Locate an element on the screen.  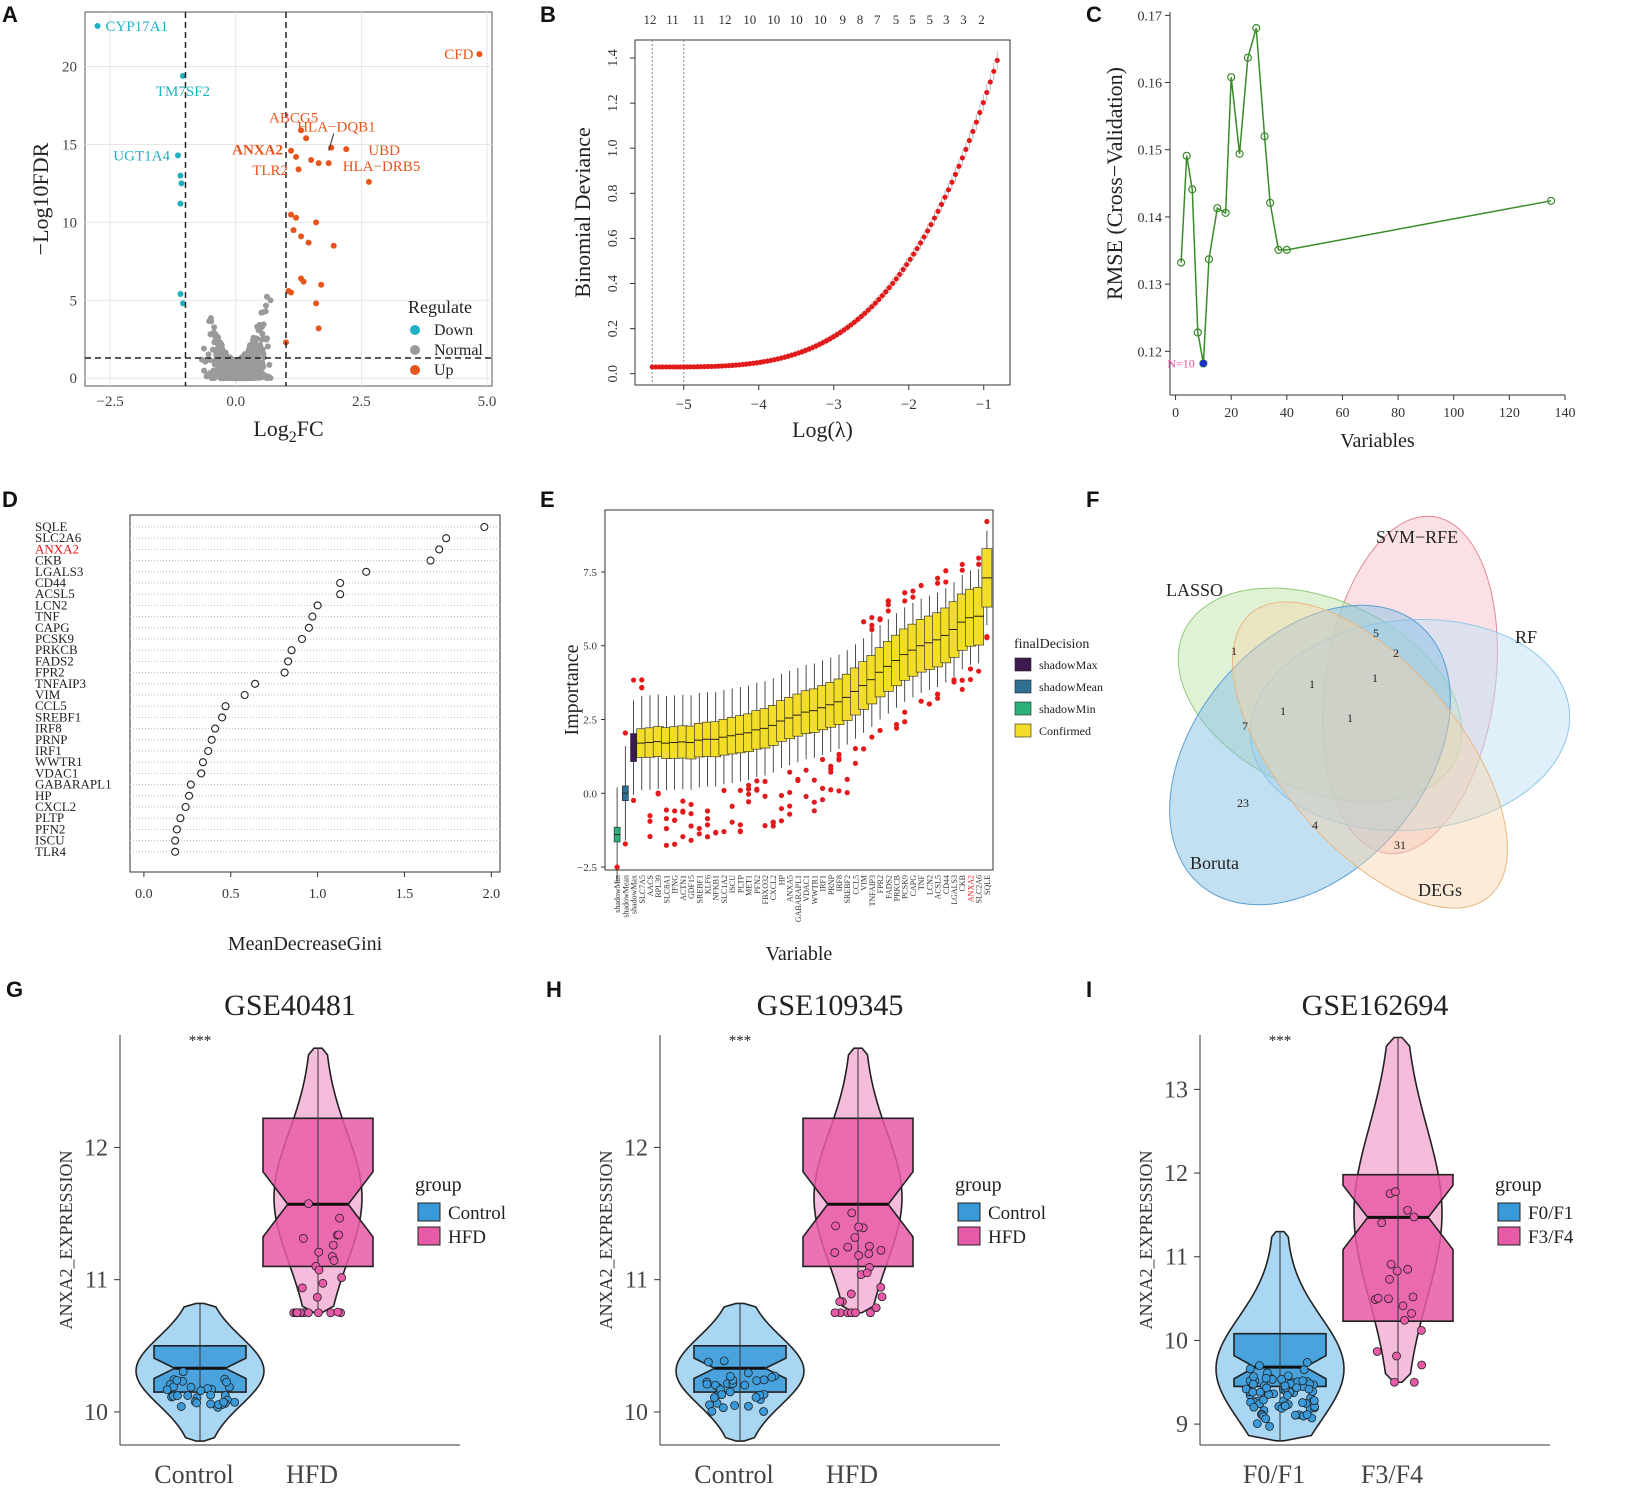
legend-label: shadowMin is located at coordinates (1067, 709).